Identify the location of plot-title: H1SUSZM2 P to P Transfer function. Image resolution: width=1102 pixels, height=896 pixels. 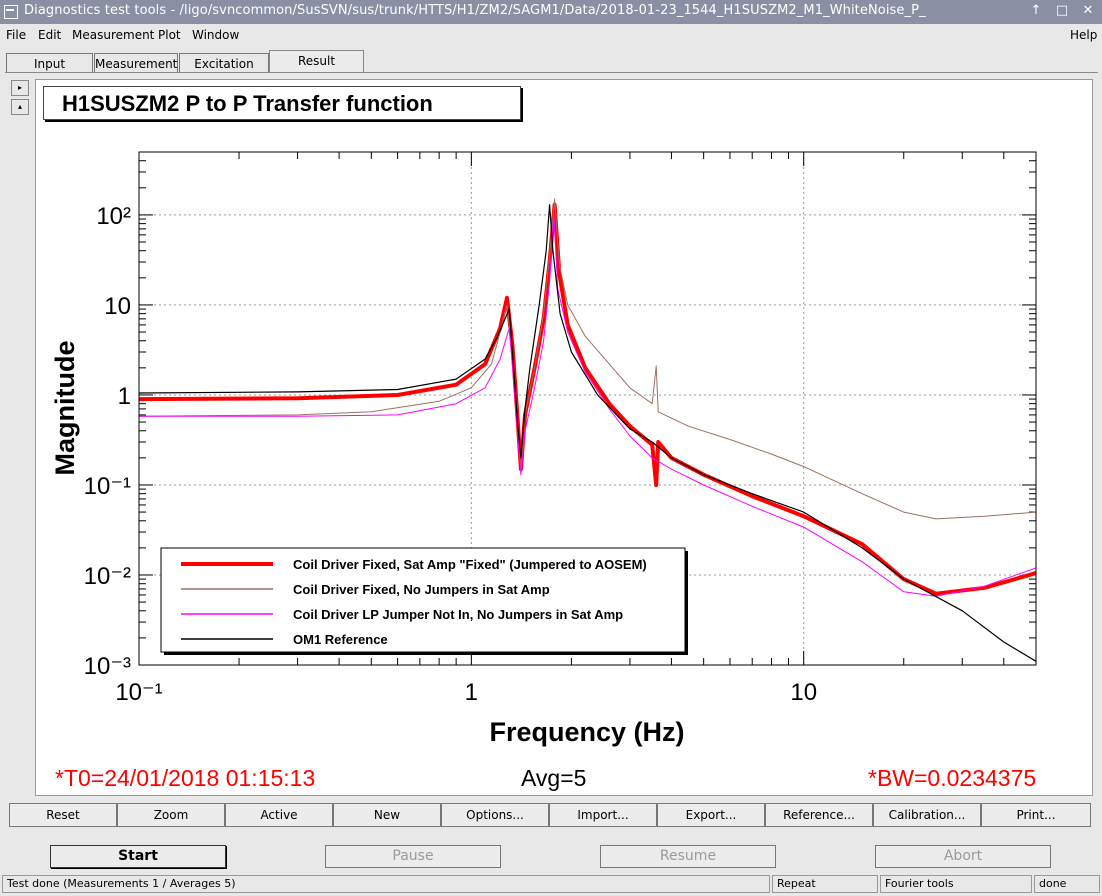
(282, 103).